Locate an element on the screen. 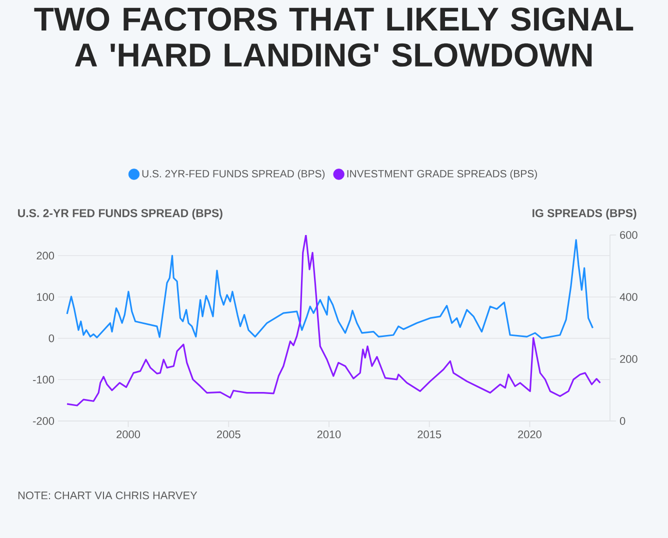 This screenshot has height=538, width=668. line-series is located at coordinates (330, 289).